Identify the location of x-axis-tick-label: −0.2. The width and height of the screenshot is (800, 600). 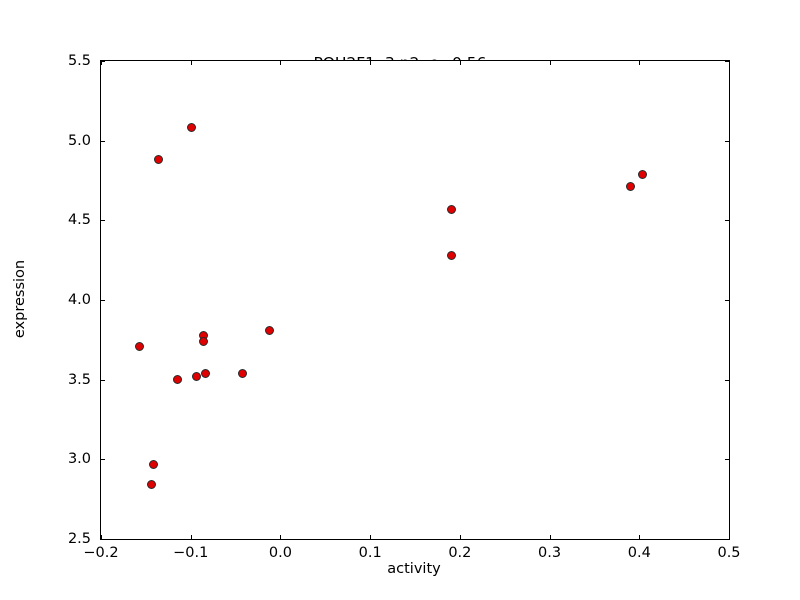
(101, 553).